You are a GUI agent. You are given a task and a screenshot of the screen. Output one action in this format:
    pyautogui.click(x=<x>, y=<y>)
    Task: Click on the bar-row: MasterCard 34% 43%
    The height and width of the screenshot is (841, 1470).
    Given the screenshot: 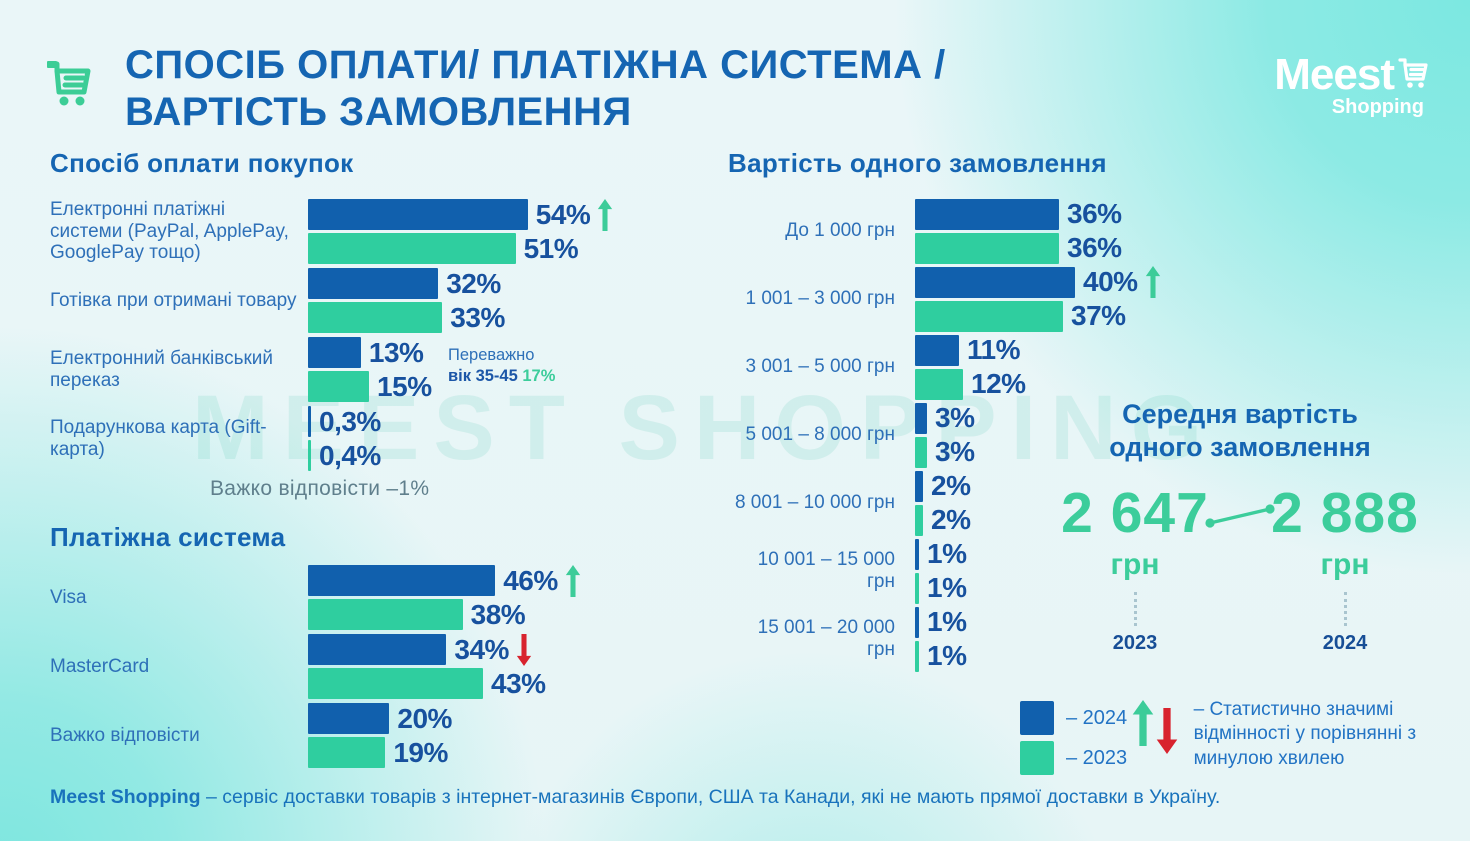 What is the action you would take?
    pyautogui.click(x=380, y=666)
    